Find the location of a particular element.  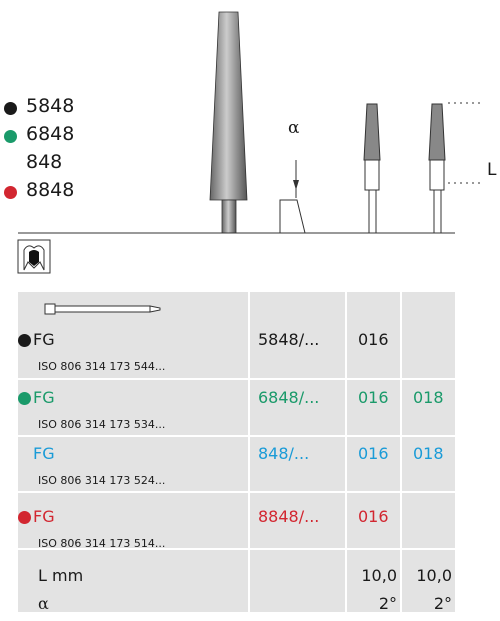

length-label: L is located at coordinates (492, 170).